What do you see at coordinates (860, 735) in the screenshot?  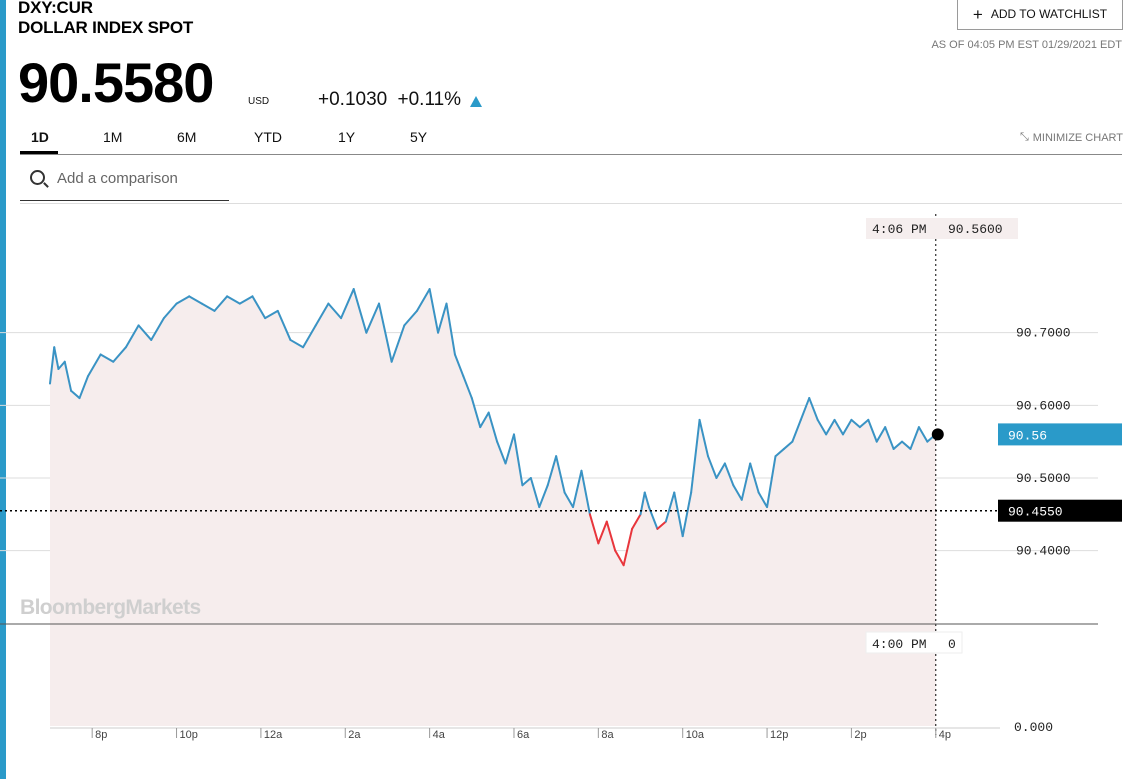 I see `x-tick-label: 2p` at bounding box center [860, 735].